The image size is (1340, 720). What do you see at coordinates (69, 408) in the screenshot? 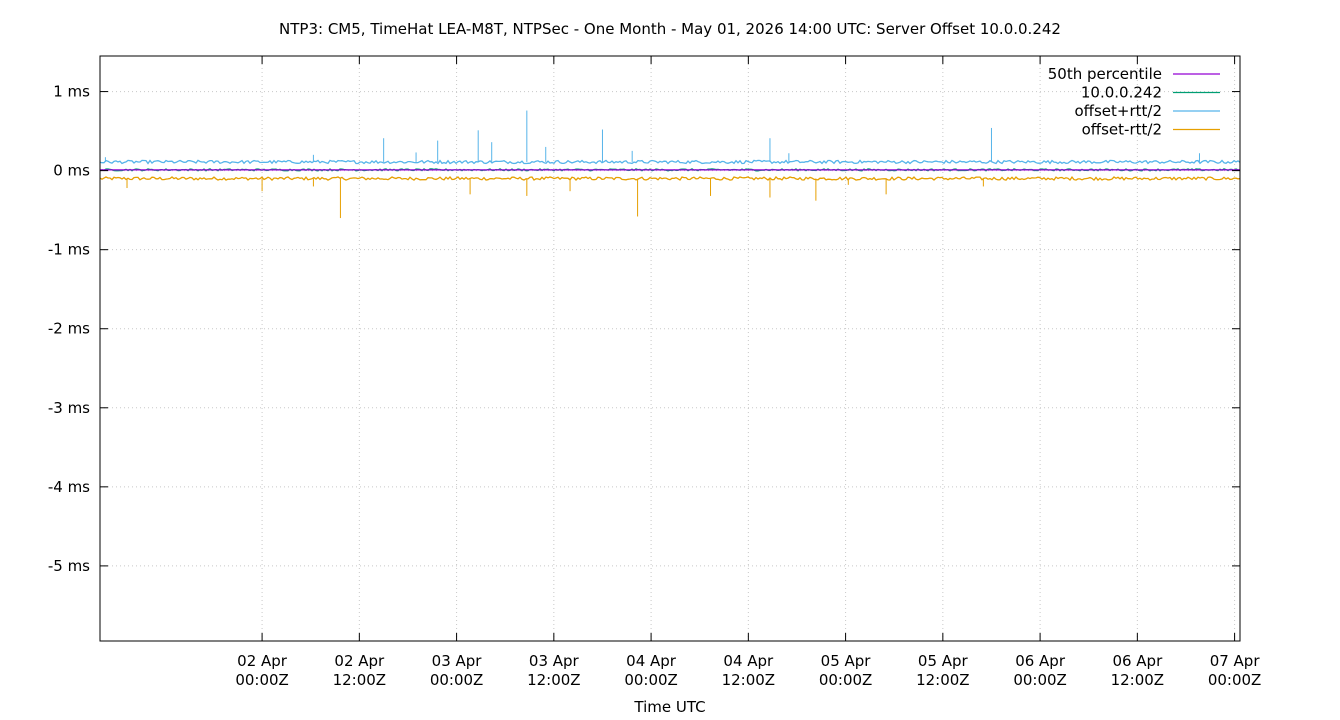
I see `y-tick-label: -3 ms` at bounding box center [69, 408].